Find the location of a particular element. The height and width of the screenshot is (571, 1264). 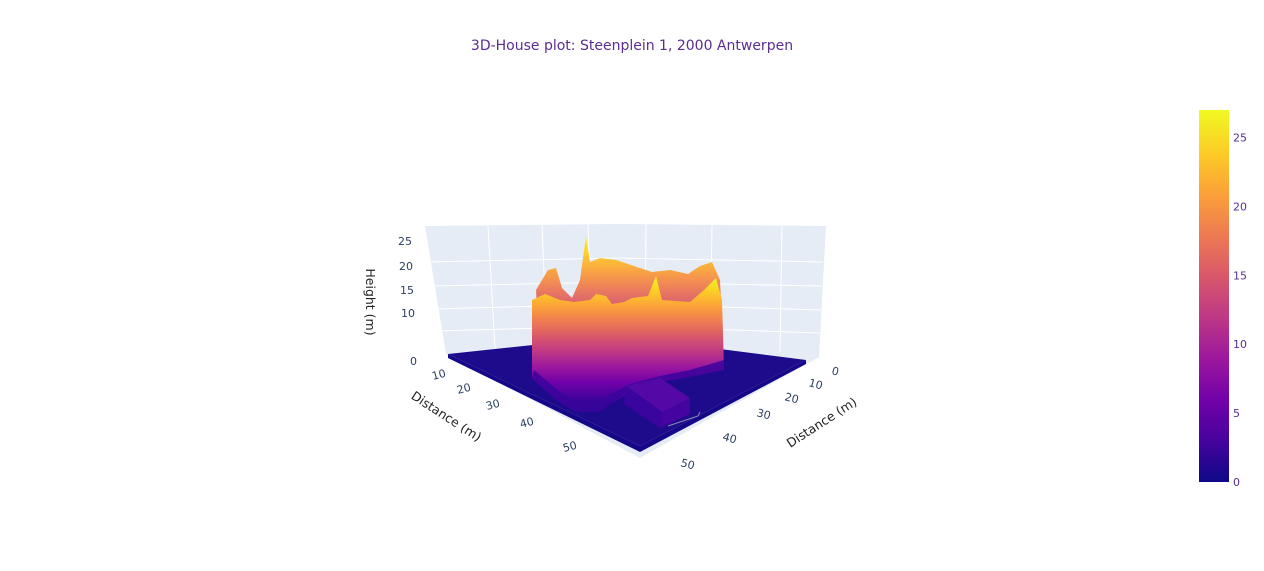

z-tick-25: 25 is located at coordinates (405, 241).